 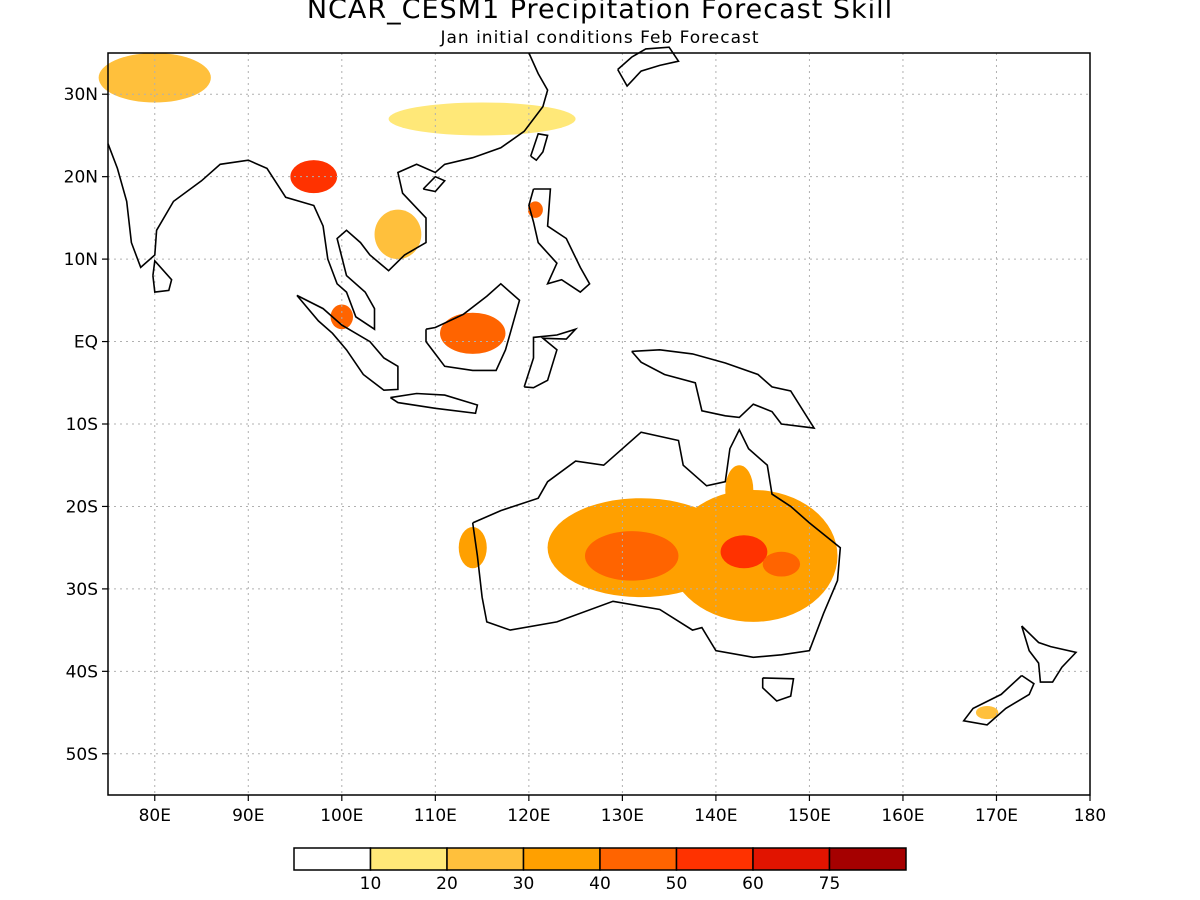 What do you see at coordinates (622, 816) in the screenshot?
I see `lon-tick-label: 130E` at bounding box center [622, 816].